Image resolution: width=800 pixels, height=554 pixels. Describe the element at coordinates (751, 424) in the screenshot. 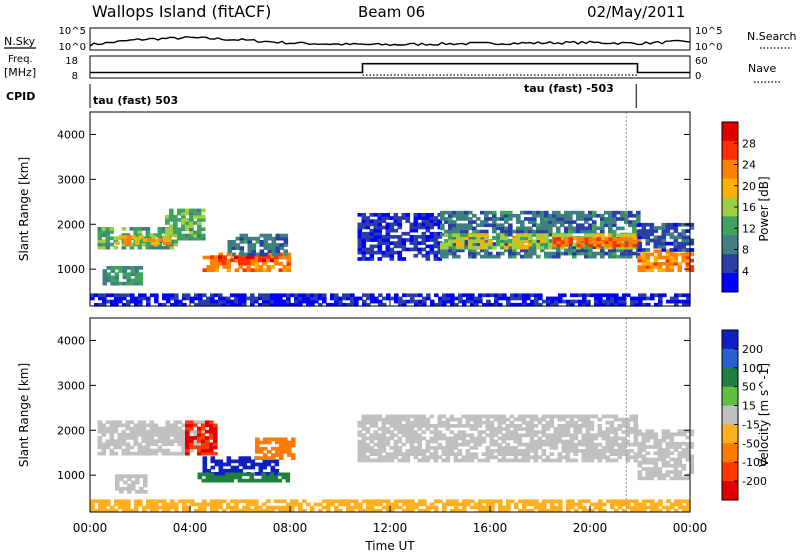

I see `velocity-colorbar-tick-label-4: -15` at that location.